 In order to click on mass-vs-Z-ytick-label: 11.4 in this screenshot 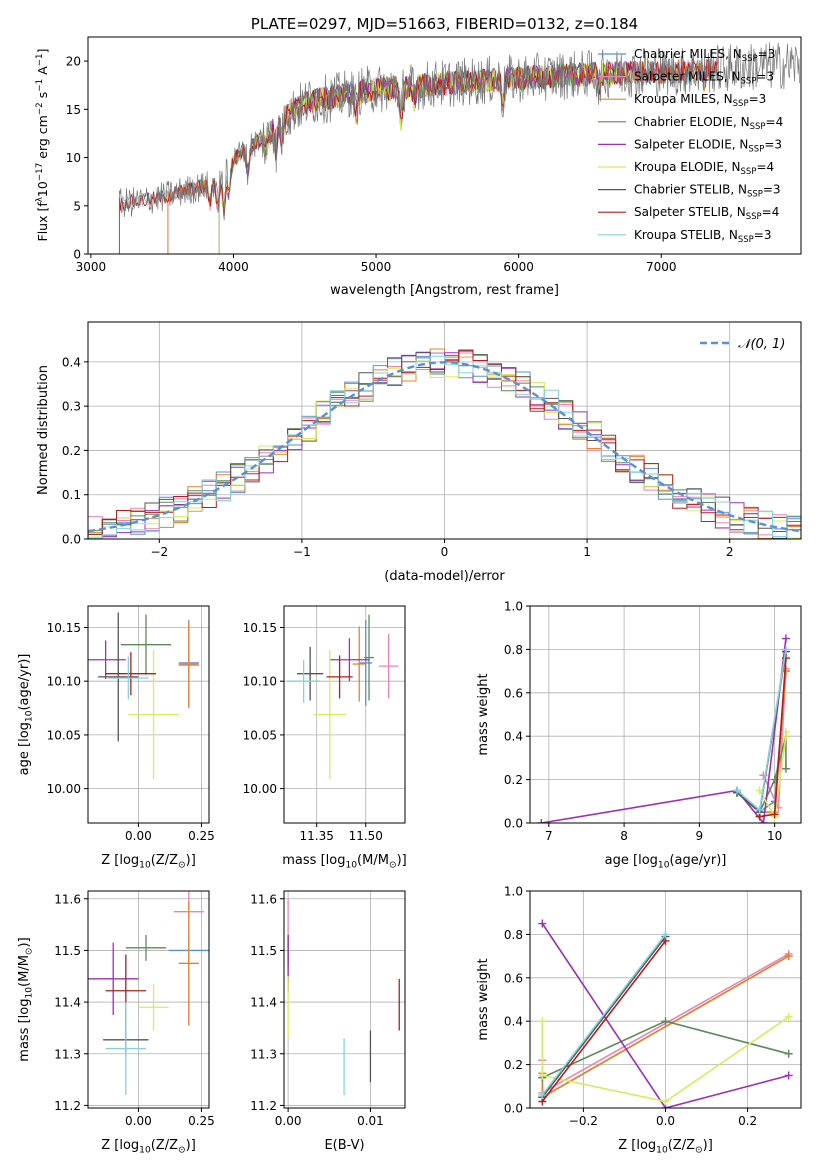, I will do `click(67, 1003)`.